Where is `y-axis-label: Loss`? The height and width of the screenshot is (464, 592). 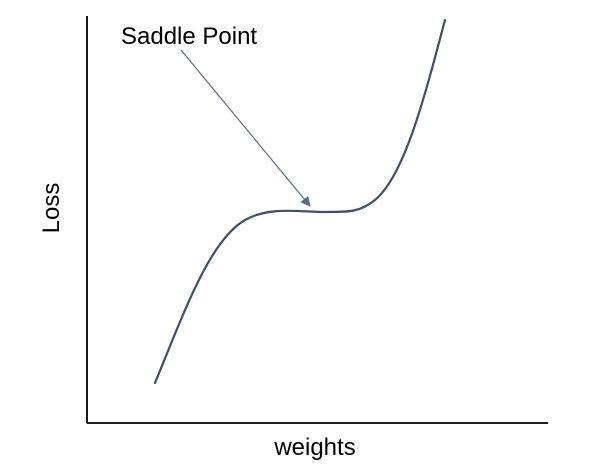
y-axis-label: Loss is located at coordinates (51, 208).